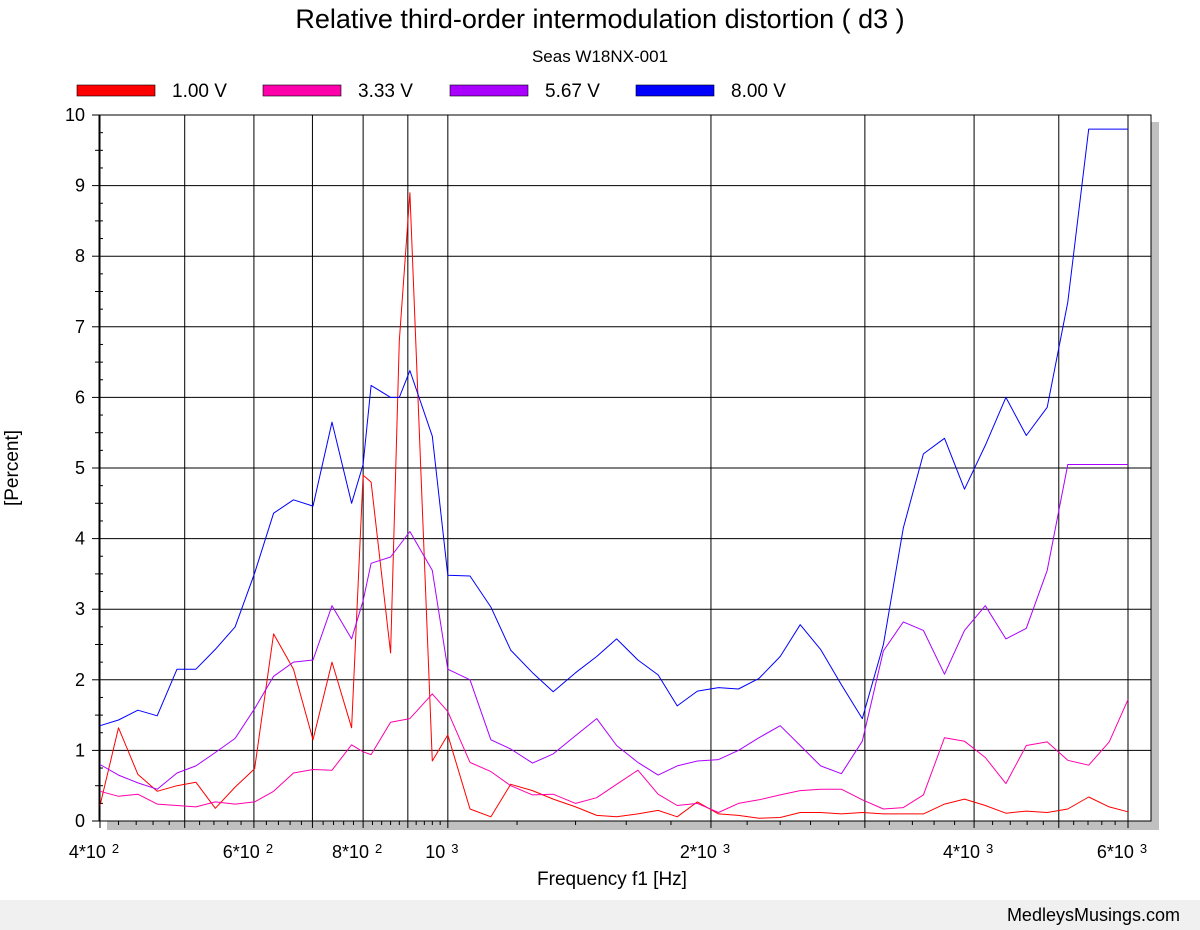 The height and width of the screenshot is (930, 1200). Describe the element at coordinates (612, 879) in the screenshot. I see `x-axis-label: Frequency f1 [Hz]` at that location.